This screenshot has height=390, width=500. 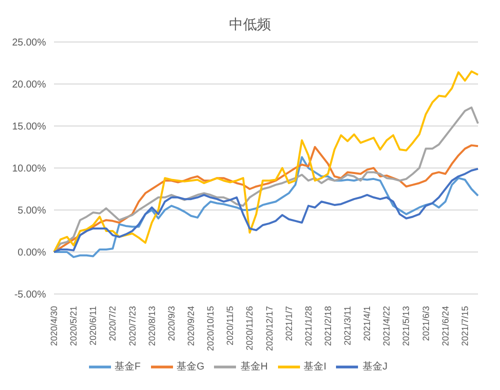 What do you see at coordinates (289, 324) in the screenshot?
I see `x-tick-label: 2021/1/7` at bounding box center [289, 324].